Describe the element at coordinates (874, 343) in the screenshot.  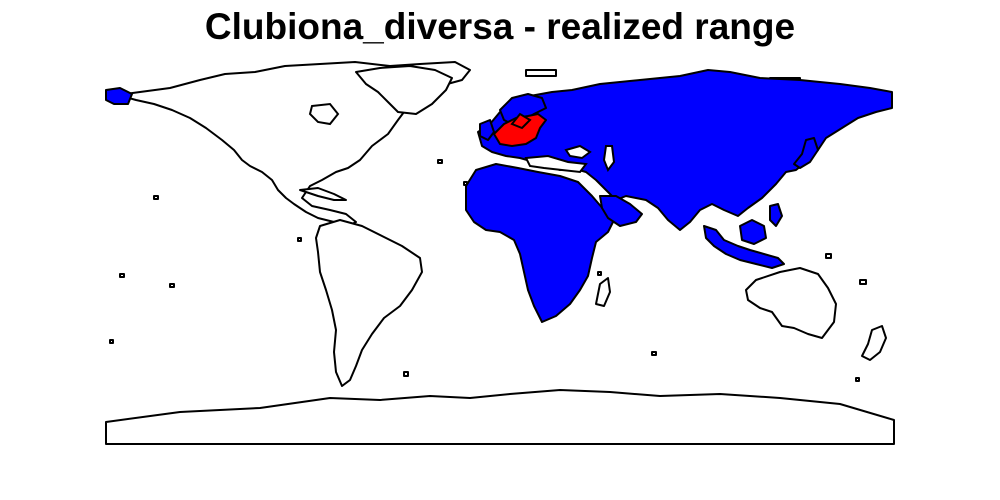
I see `new-zealand-landmass` at that location.